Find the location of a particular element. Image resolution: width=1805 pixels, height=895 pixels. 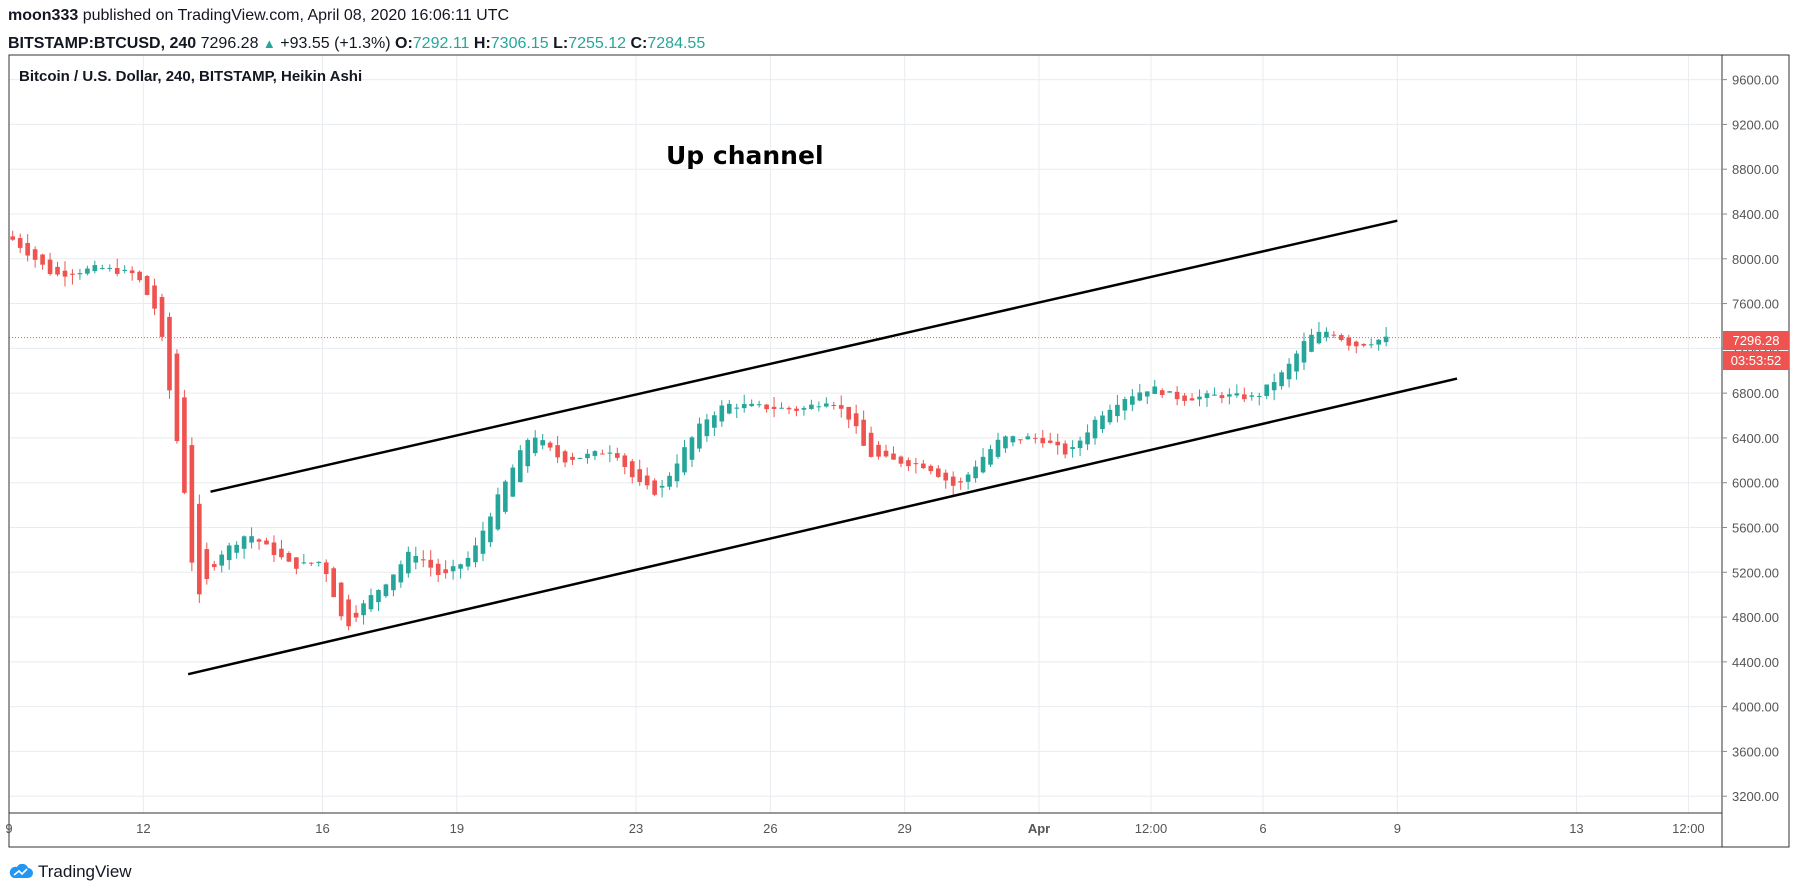

y-tick-label: 9600.00 is located at coordinates (1755, 80).